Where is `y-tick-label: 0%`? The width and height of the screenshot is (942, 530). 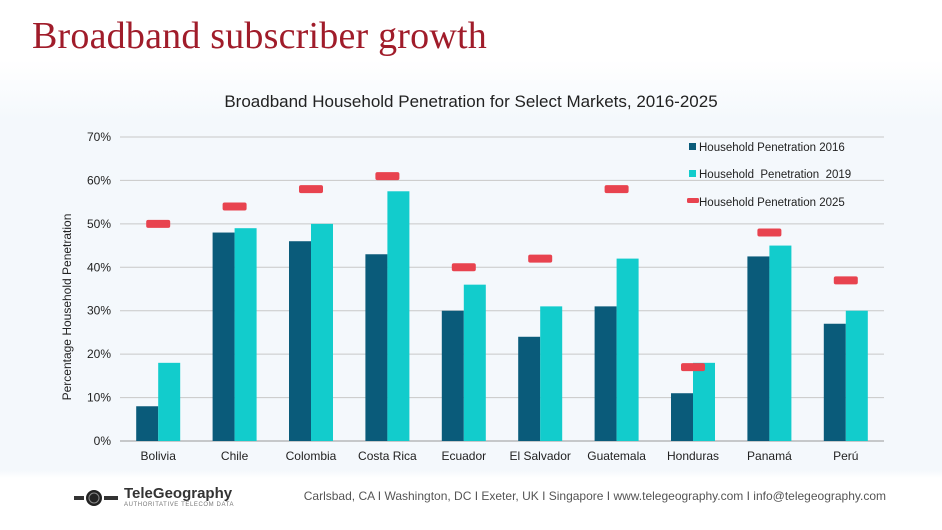
y-tick-label: 0% is located at coordinates (103, 441).